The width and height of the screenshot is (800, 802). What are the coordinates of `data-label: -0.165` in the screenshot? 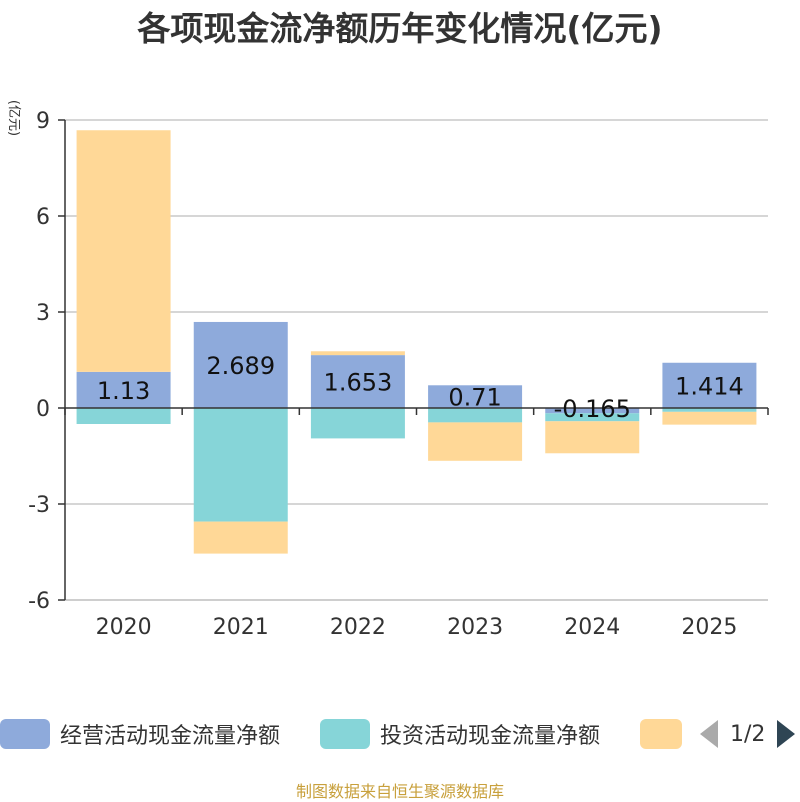 It's located at (592, 409).